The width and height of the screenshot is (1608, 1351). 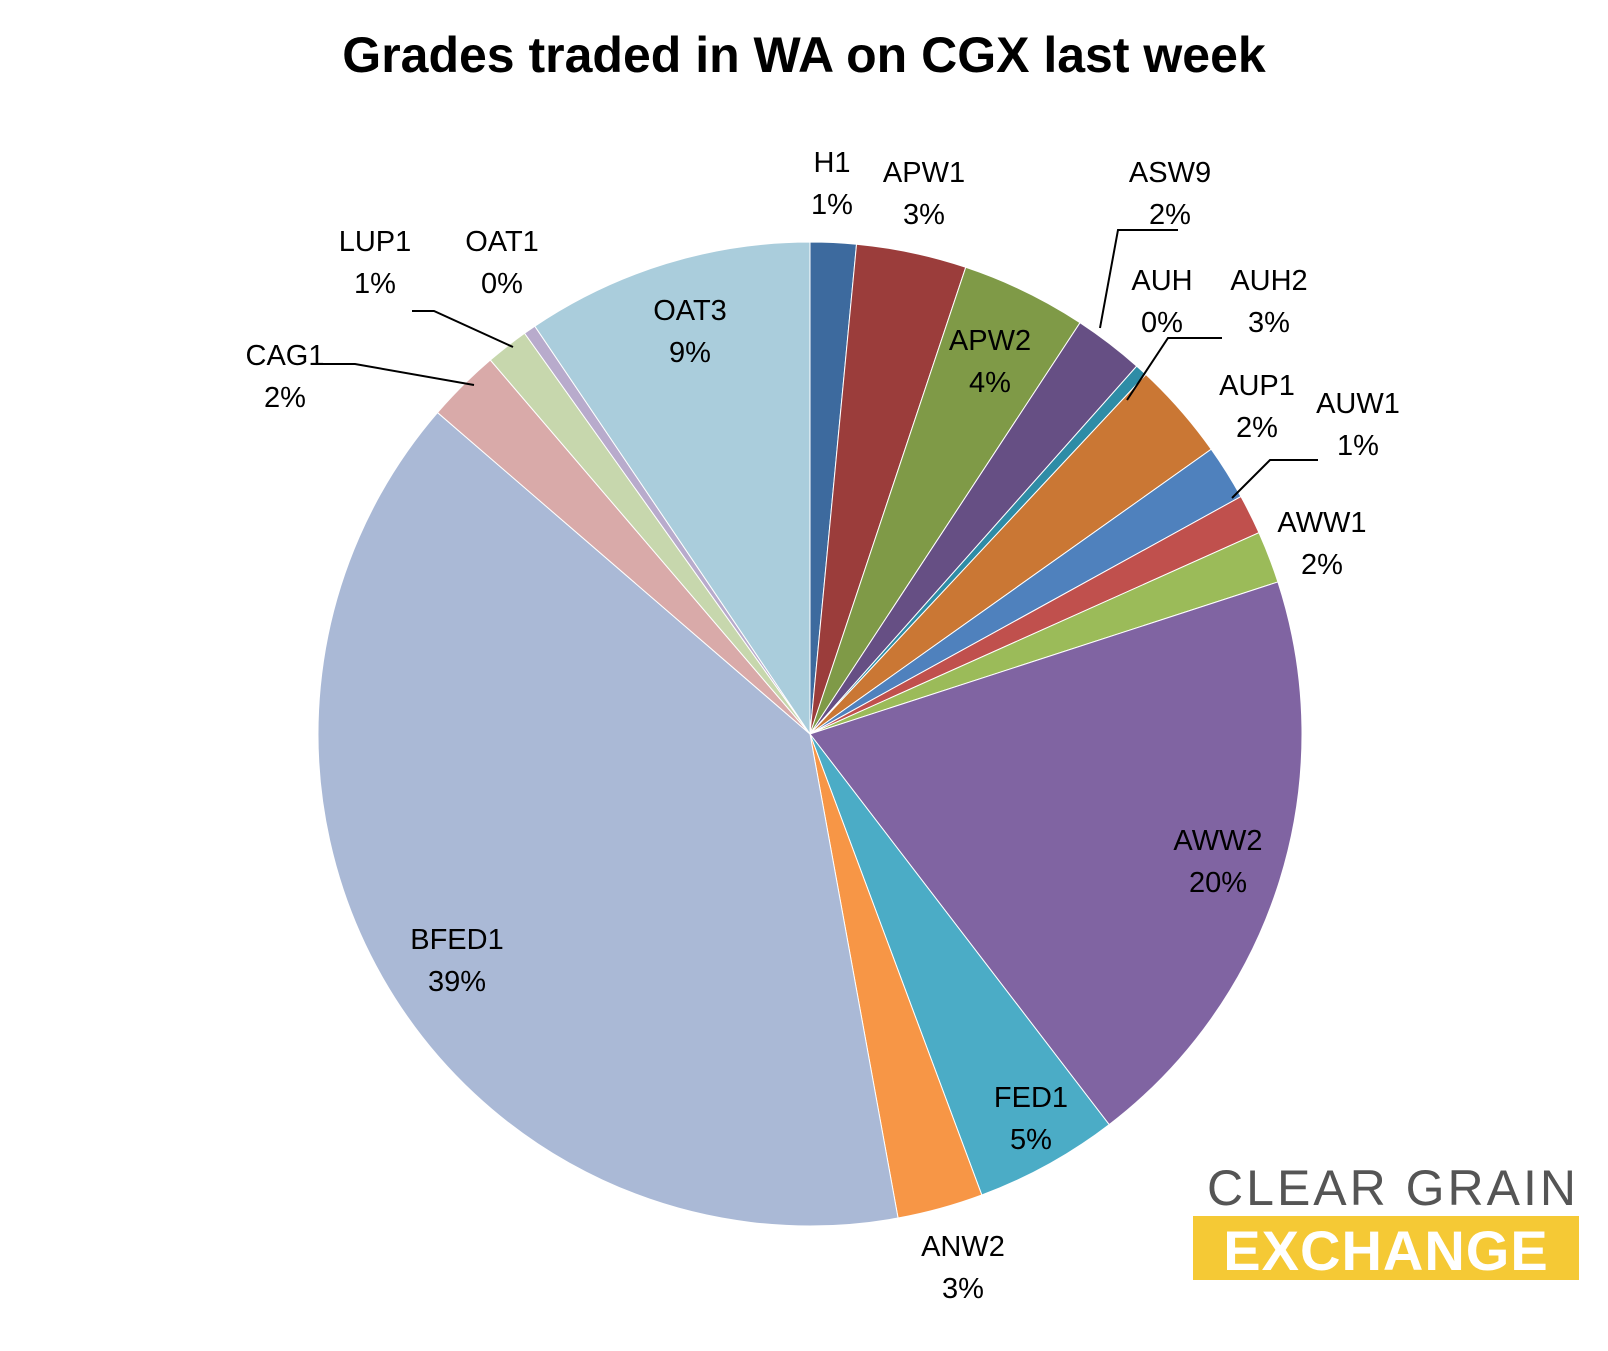 I want to click on data-label-oat1: OAT1 0%, so click(x=502, y=263).